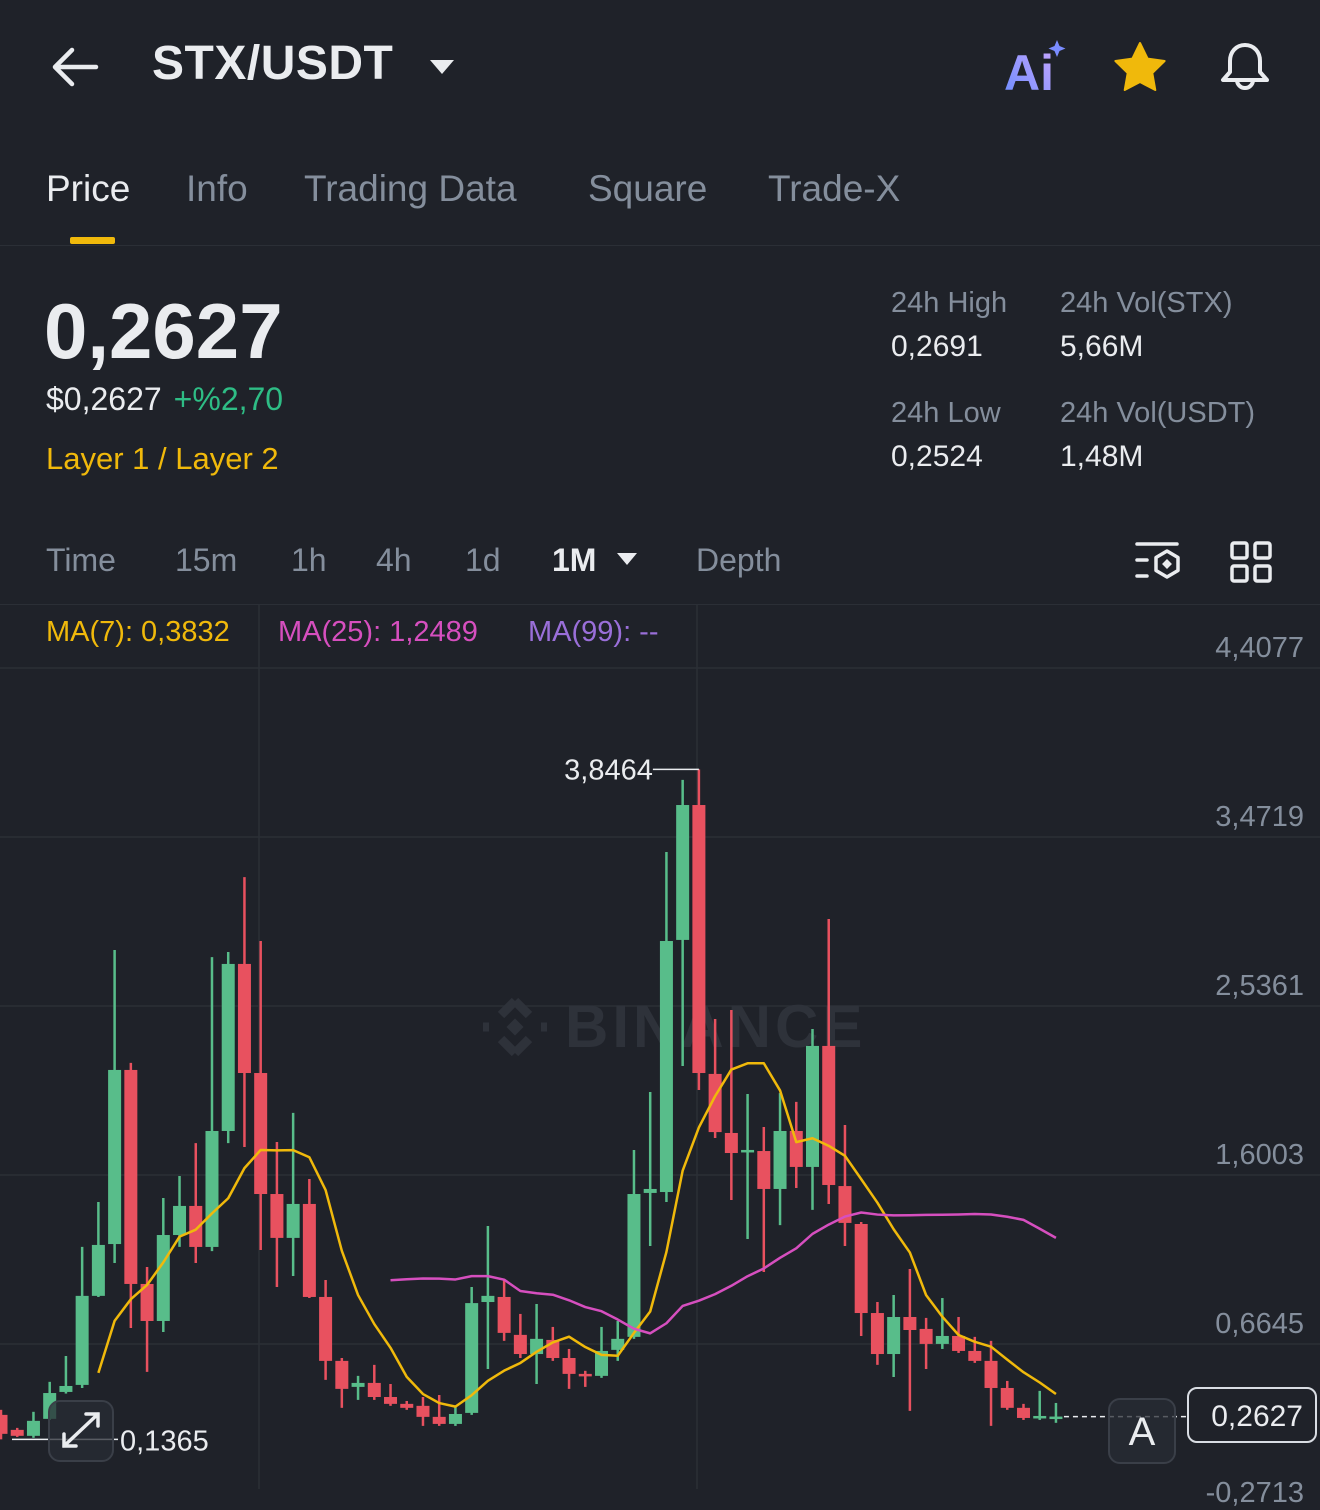 The width and height of the screenshot is (1320, 1510). What do you see at coordinates (483, 560) in the screenshot?
I see `interval-1d: 1d` at bounding box center [483, 560].